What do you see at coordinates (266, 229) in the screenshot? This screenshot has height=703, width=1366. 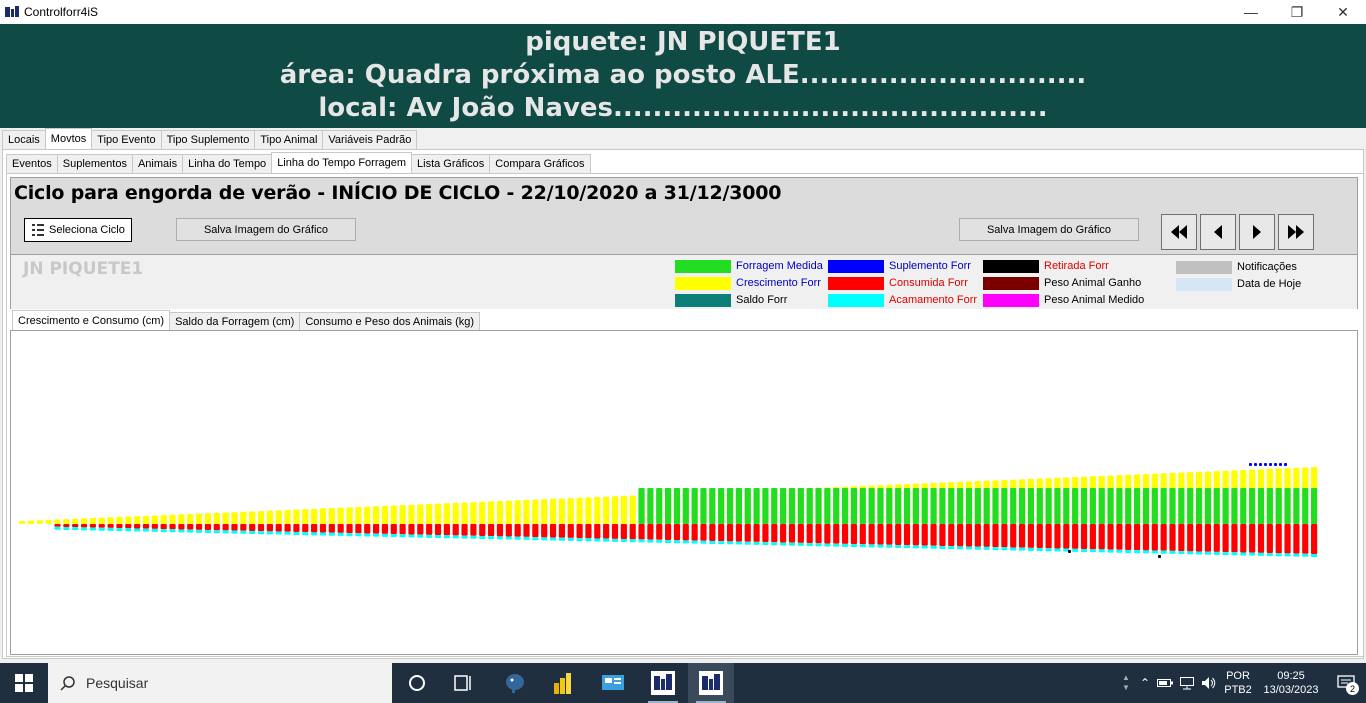 I see `save-chart-image-button: Salva Imagem do Gráfico` at bounding box center [266, 229].